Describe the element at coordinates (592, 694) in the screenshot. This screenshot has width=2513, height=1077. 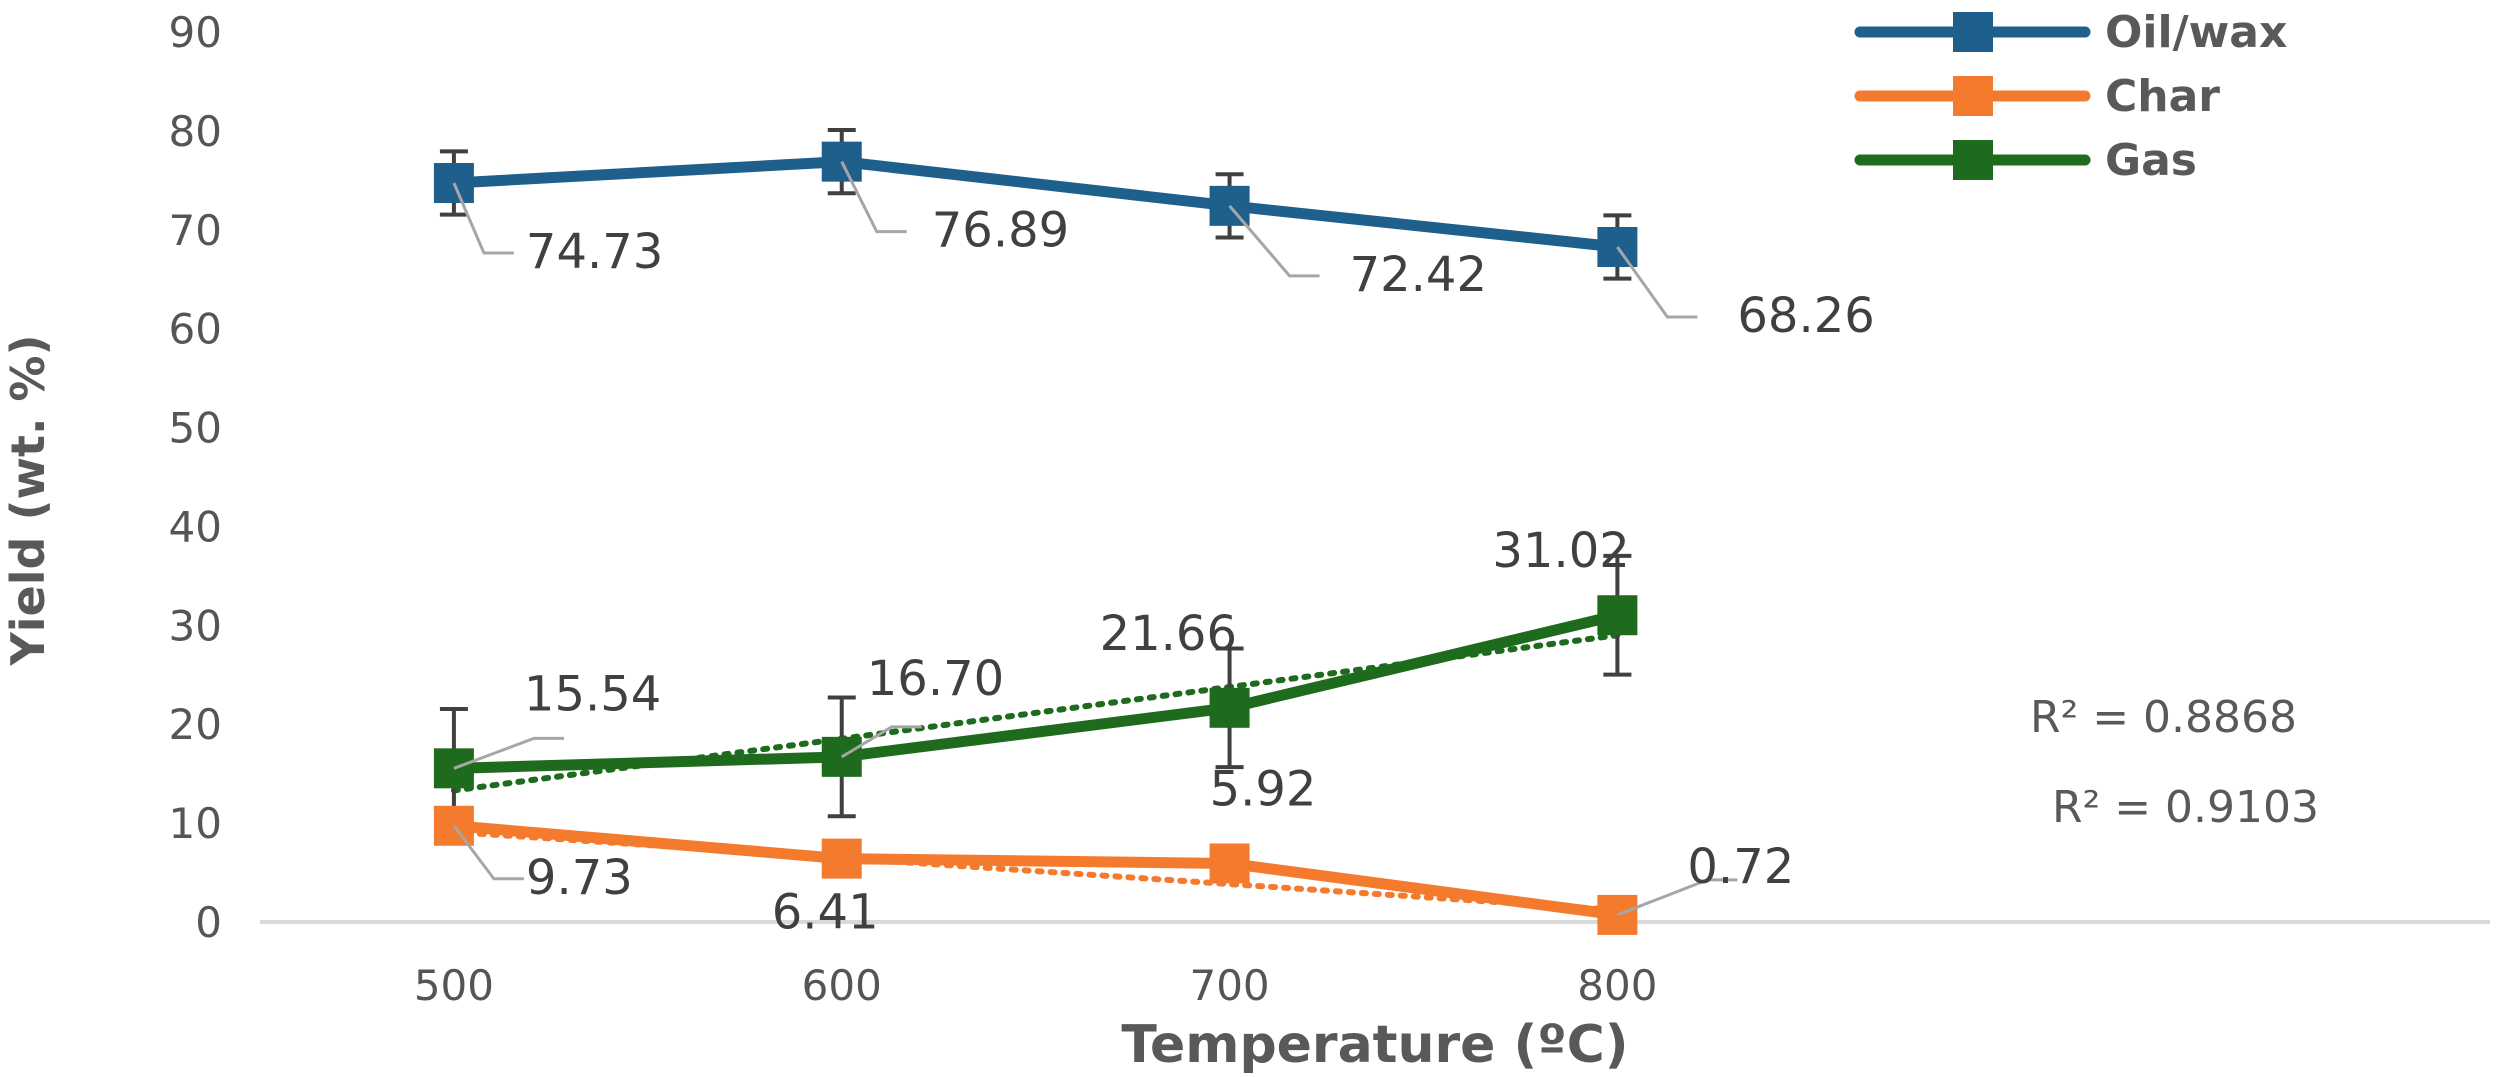
I see `gas-data-label: 15.54` at that location.